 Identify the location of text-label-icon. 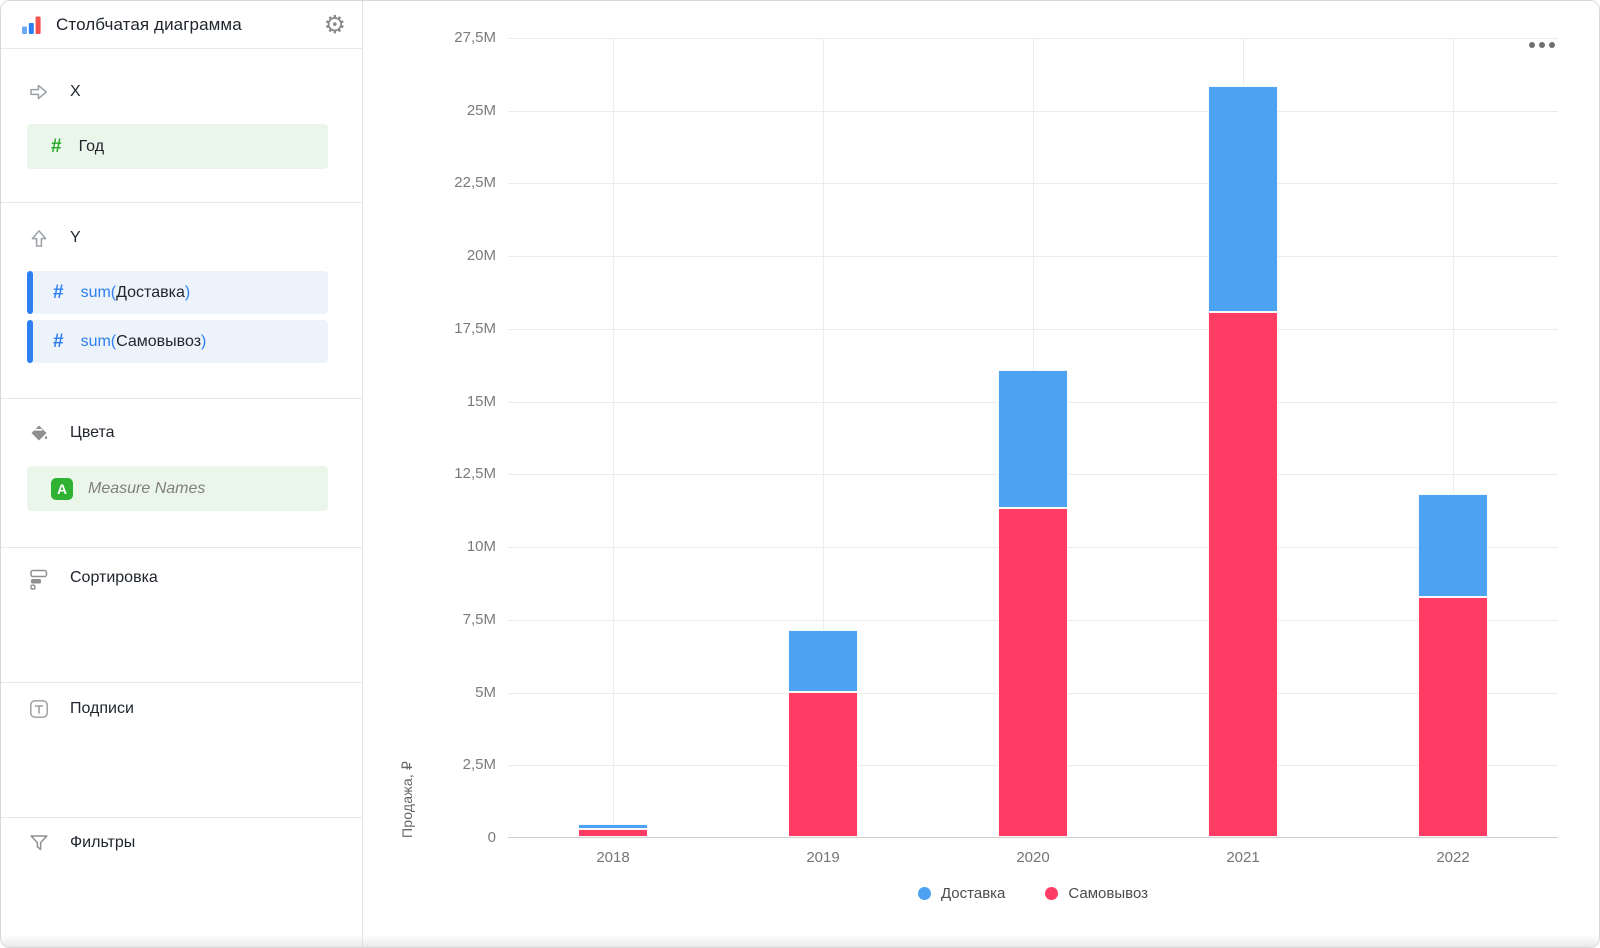
(39, 709).